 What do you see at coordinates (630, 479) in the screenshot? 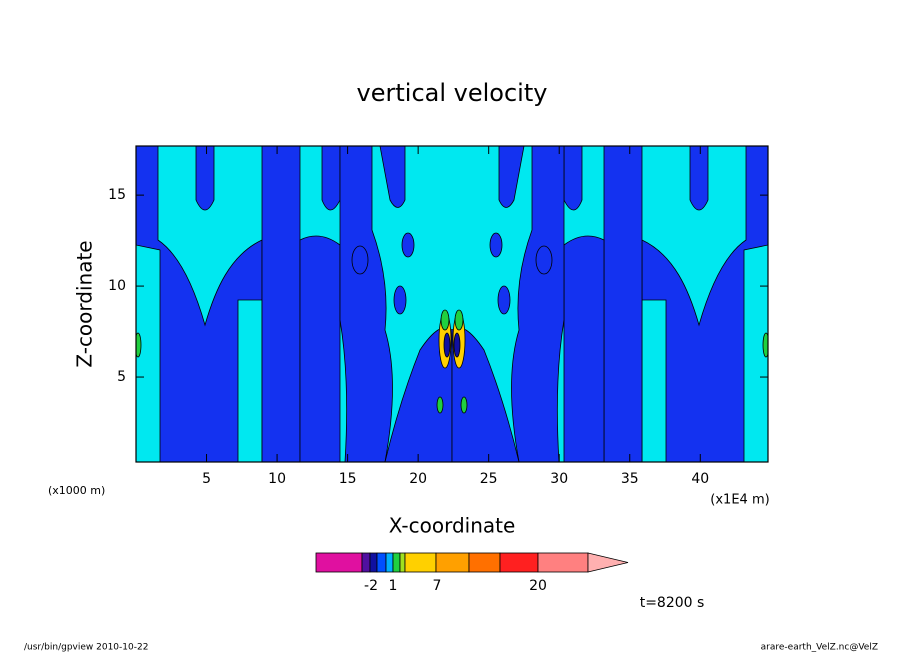
I see `x-tick-label: 35` at bounding box center [630, 479].